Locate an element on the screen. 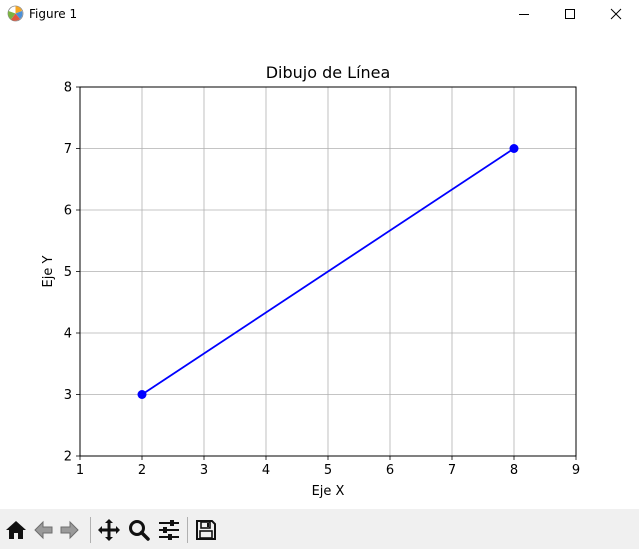  x-tick-label: 3 is located at coordinates (204, 470).